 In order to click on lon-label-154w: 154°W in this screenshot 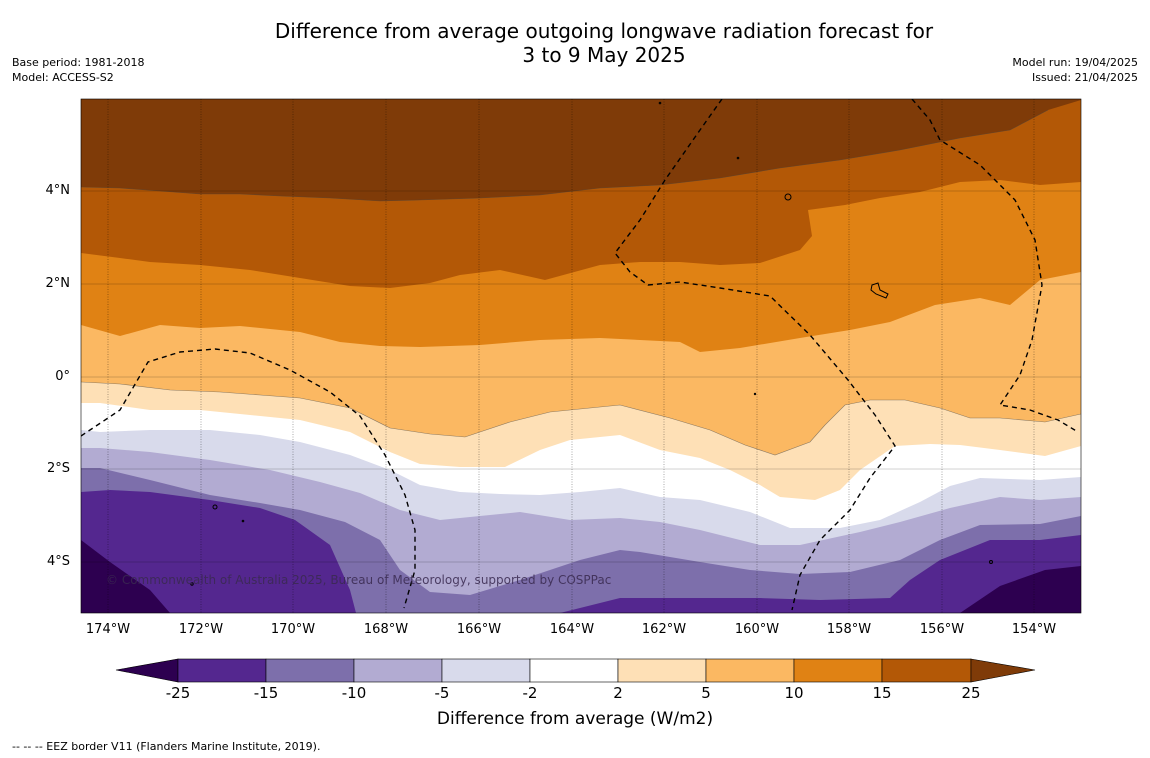, I will do `click(1034, 629)`.